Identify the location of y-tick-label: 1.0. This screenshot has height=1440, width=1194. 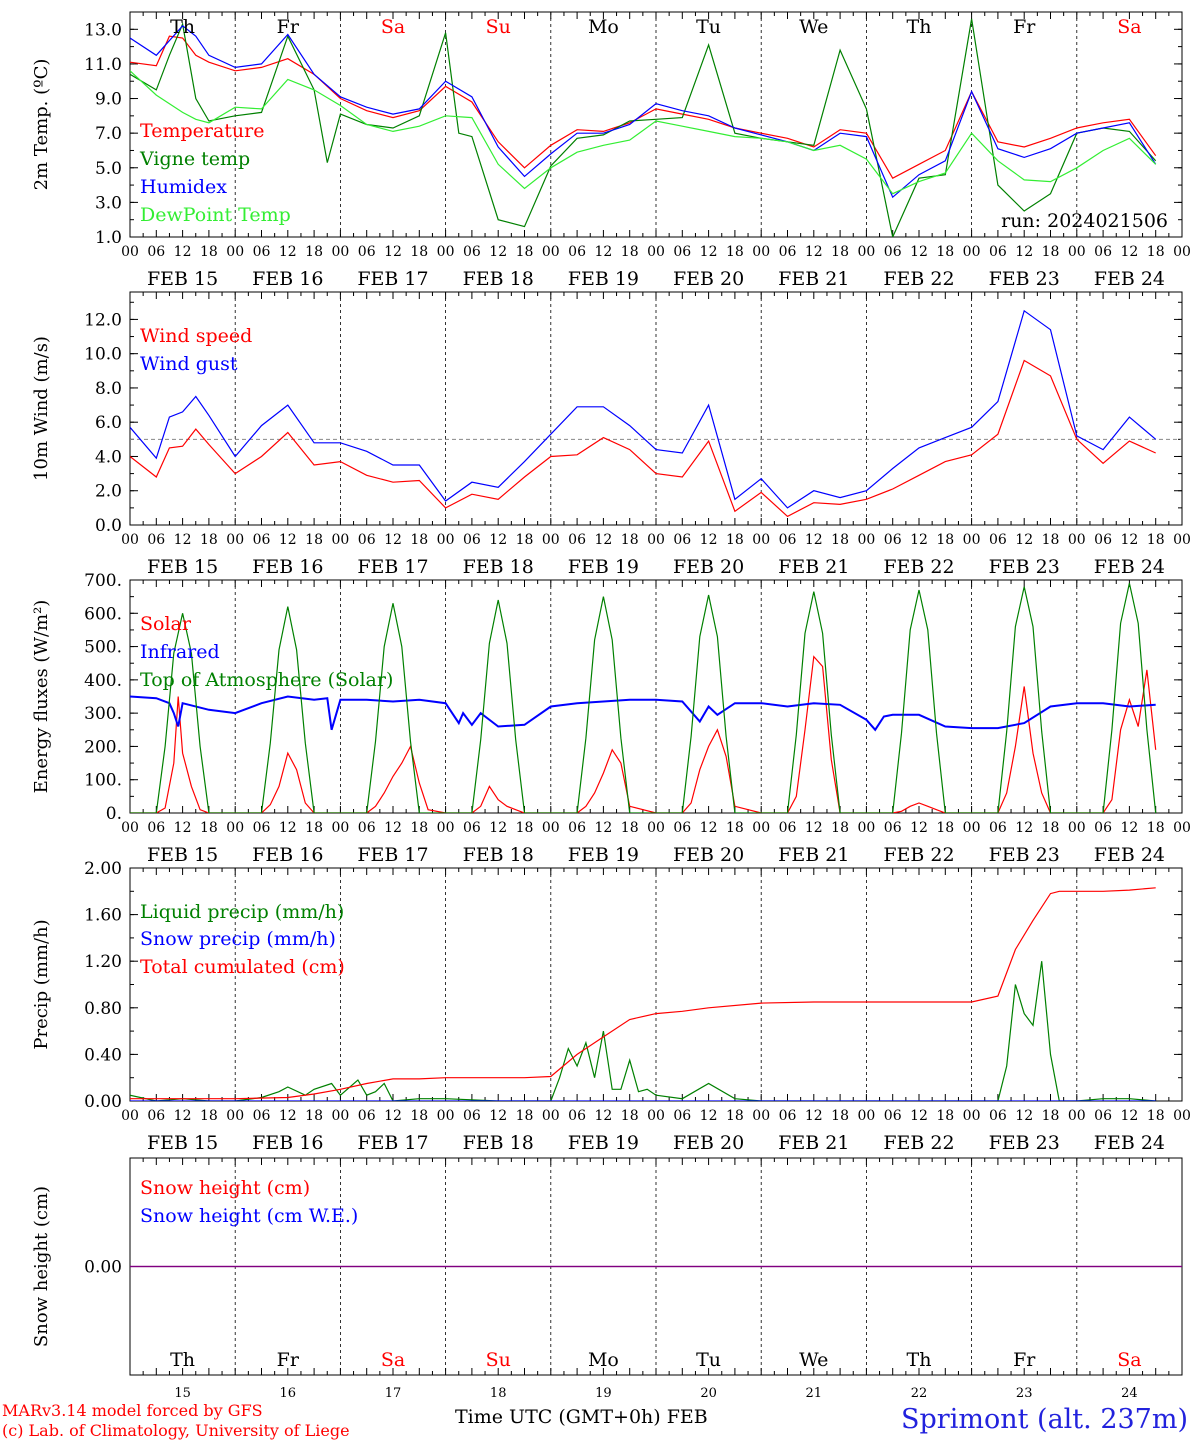
(108, 238).